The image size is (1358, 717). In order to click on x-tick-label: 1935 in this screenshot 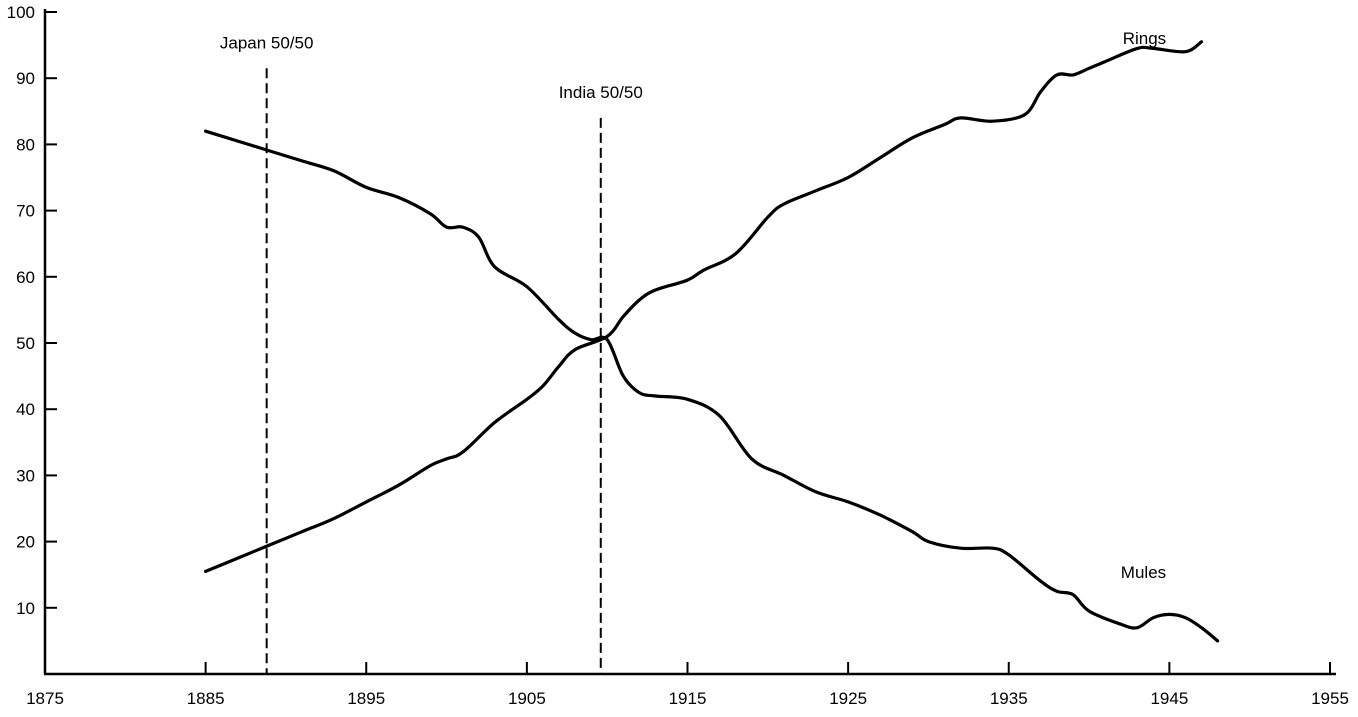, I will do `click(1009, 698)`.